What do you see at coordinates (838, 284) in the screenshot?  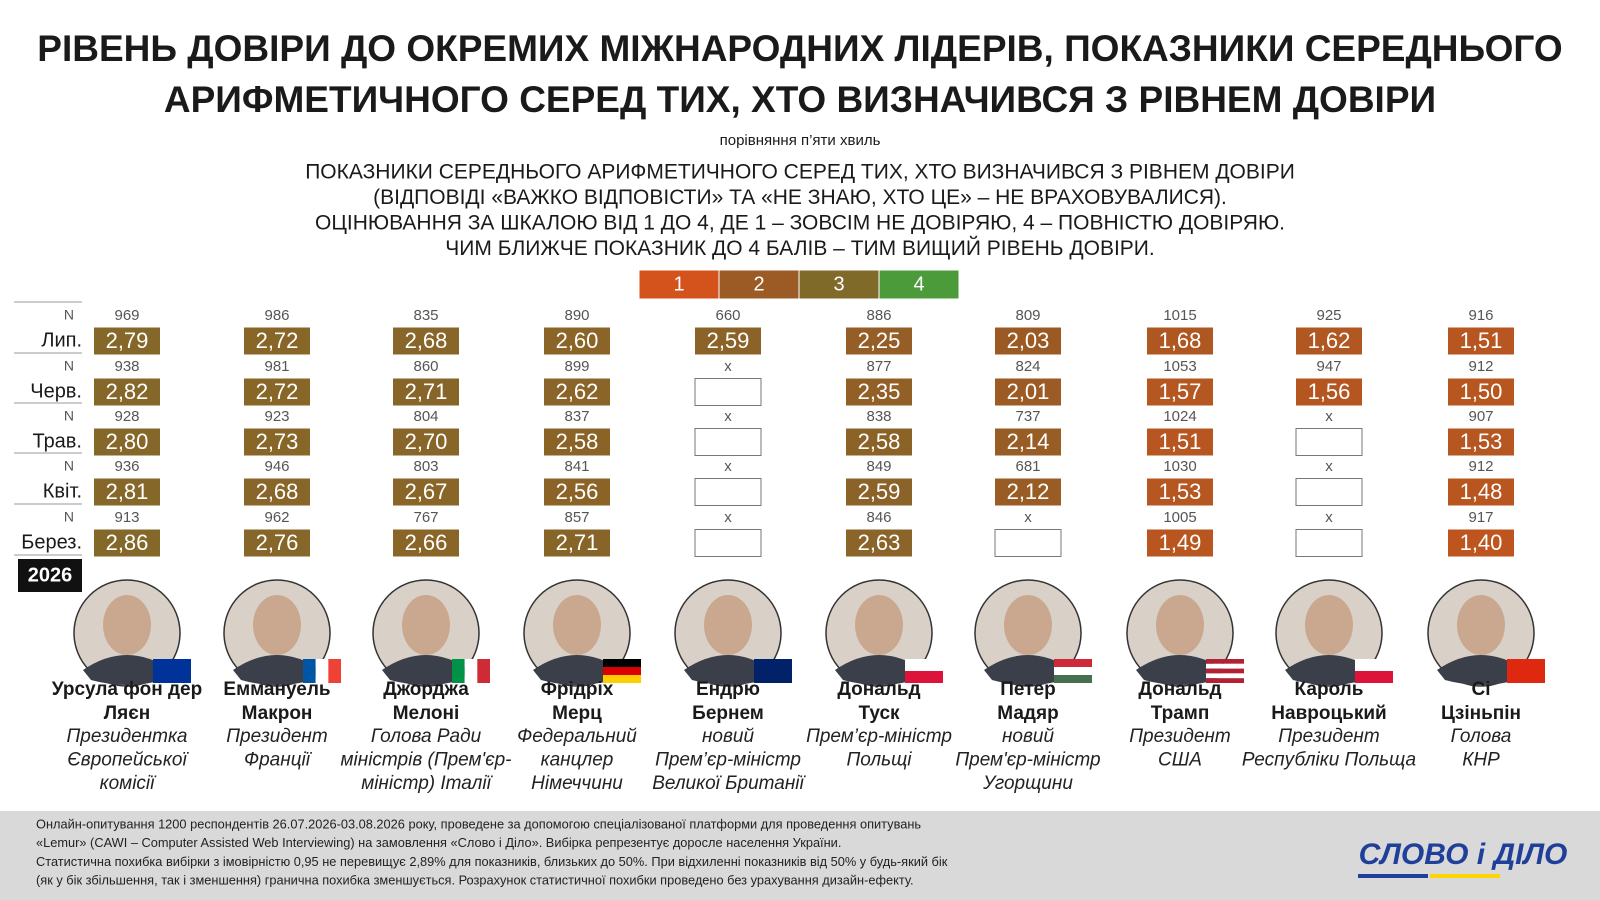 I see `scale-label: 3` at bounding box center [838, 284].